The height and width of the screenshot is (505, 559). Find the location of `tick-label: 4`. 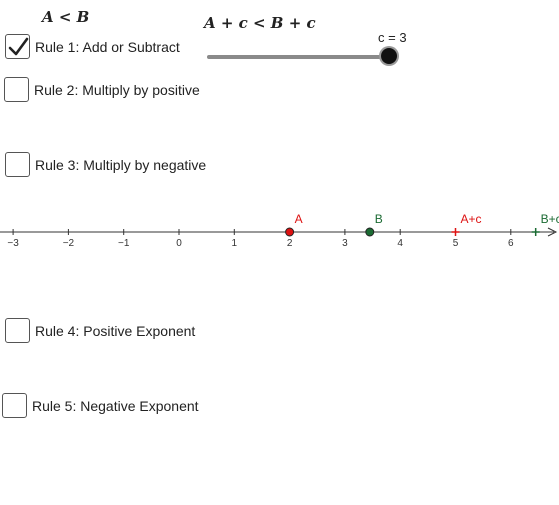

tick-label: 4 is located at coordinates (400, 243).